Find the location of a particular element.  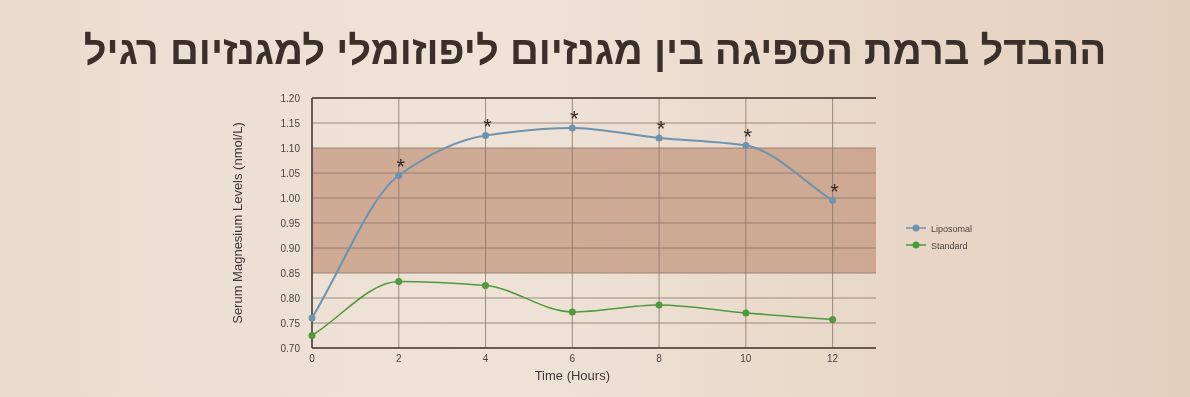

y-tick-label: 1.05 is located at coordinates (290, 173).